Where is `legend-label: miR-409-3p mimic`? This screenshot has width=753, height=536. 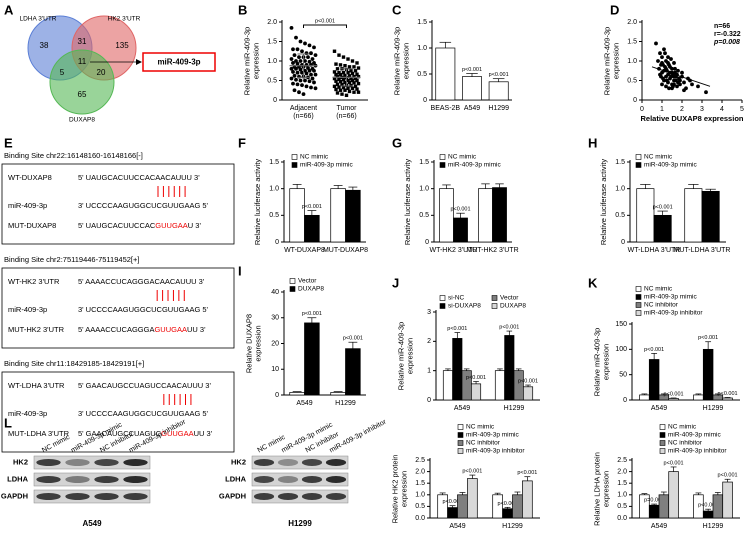 legend-label: miR-409-3p mimic is located at coordinates (694, 435).